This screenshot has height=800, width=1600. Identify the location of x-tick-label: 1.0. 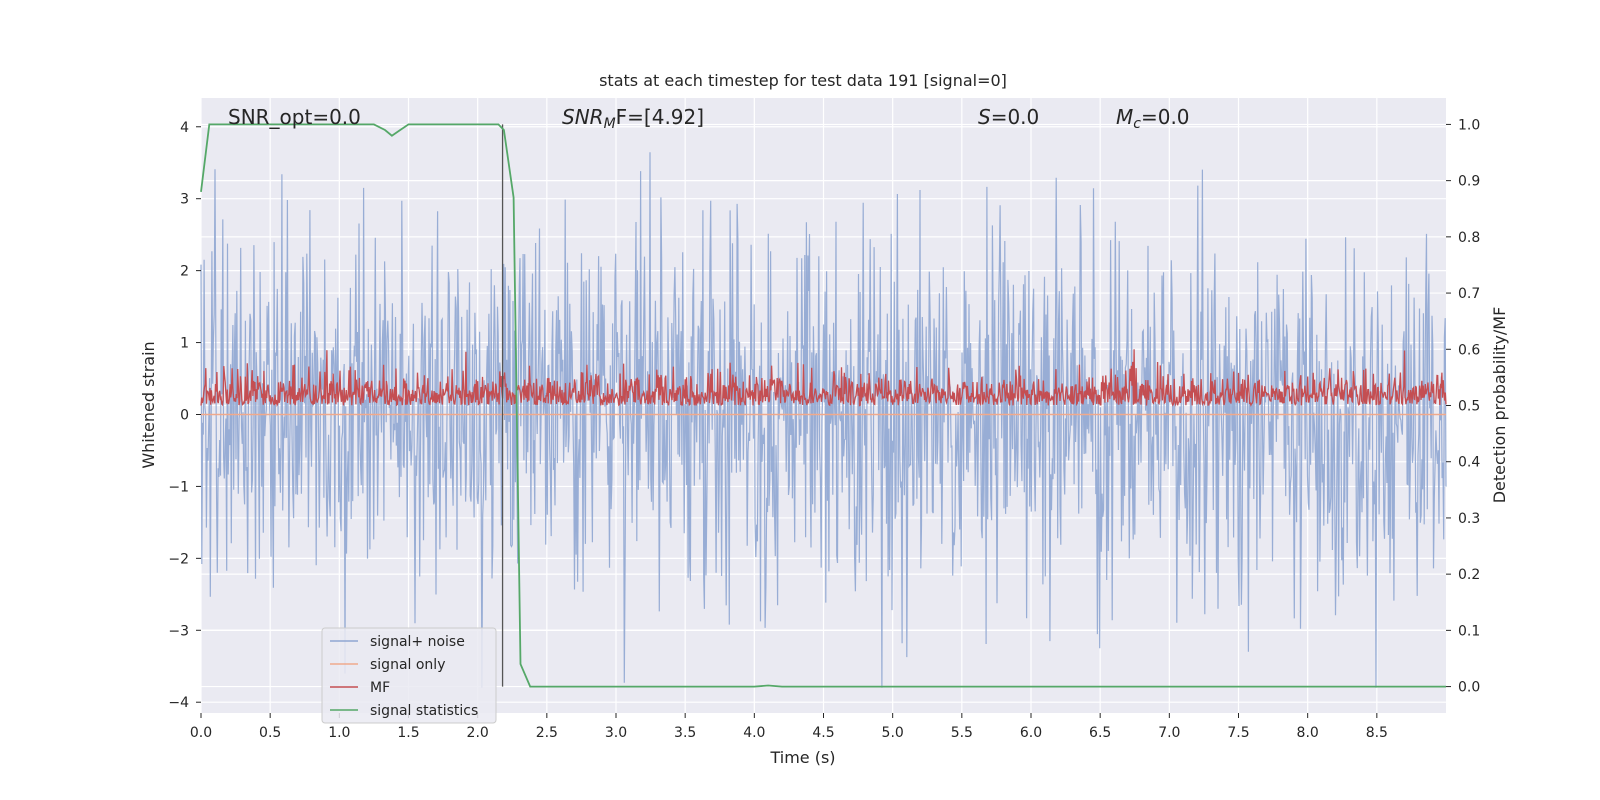
(339, 733).